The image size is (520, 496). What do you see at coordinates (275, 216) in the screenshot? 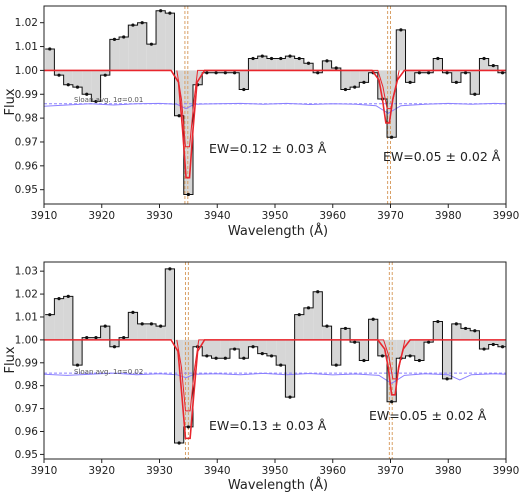
I see `x-tick-label: 3950` at bounding box center [275, 216].